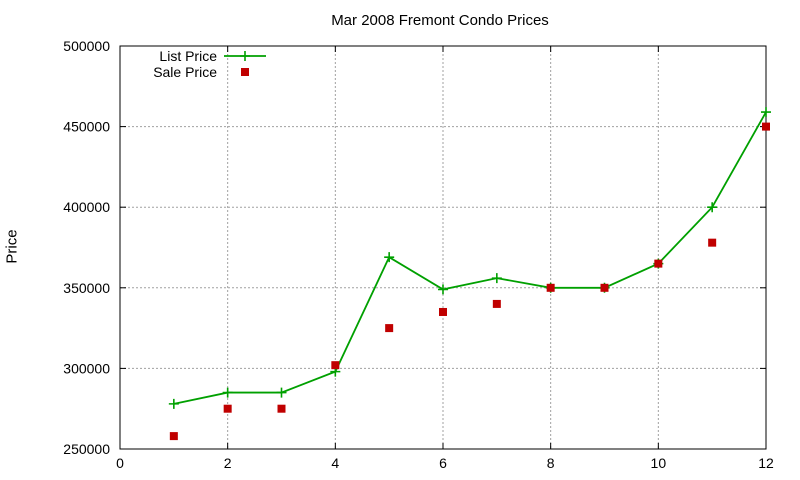 Image resolution: width=800 pixels, height=480 pixels. I want to click on x-tick-label: 8, so click(551, 463).